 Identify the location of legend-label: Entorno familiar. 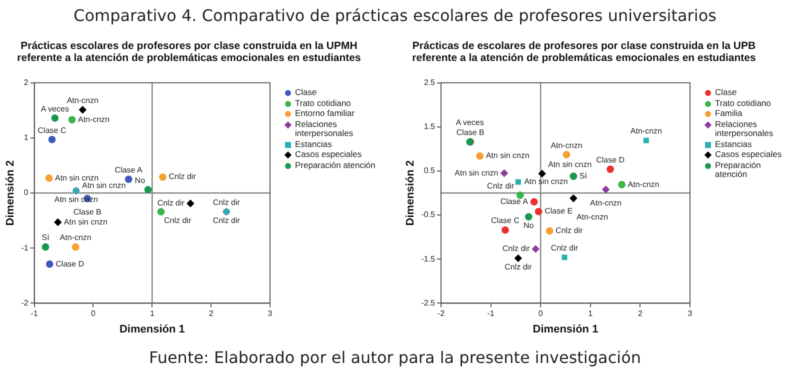
(325, 113).